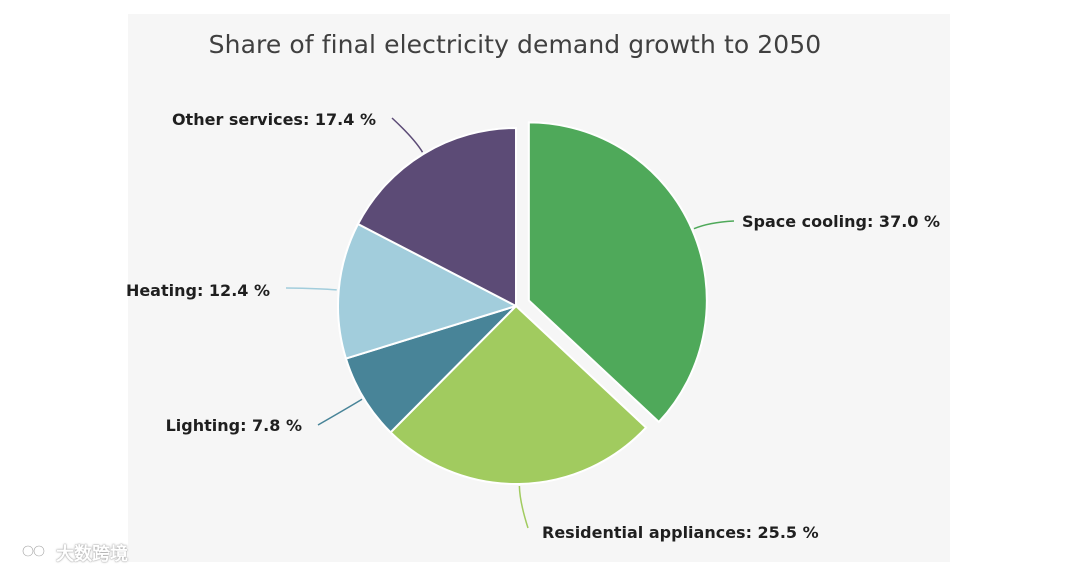 This screenshot has height=576, width=1080. Describe the element at coordinates (714, 225) in the screenshot. I see `leader-line-space-cooling` at that location.